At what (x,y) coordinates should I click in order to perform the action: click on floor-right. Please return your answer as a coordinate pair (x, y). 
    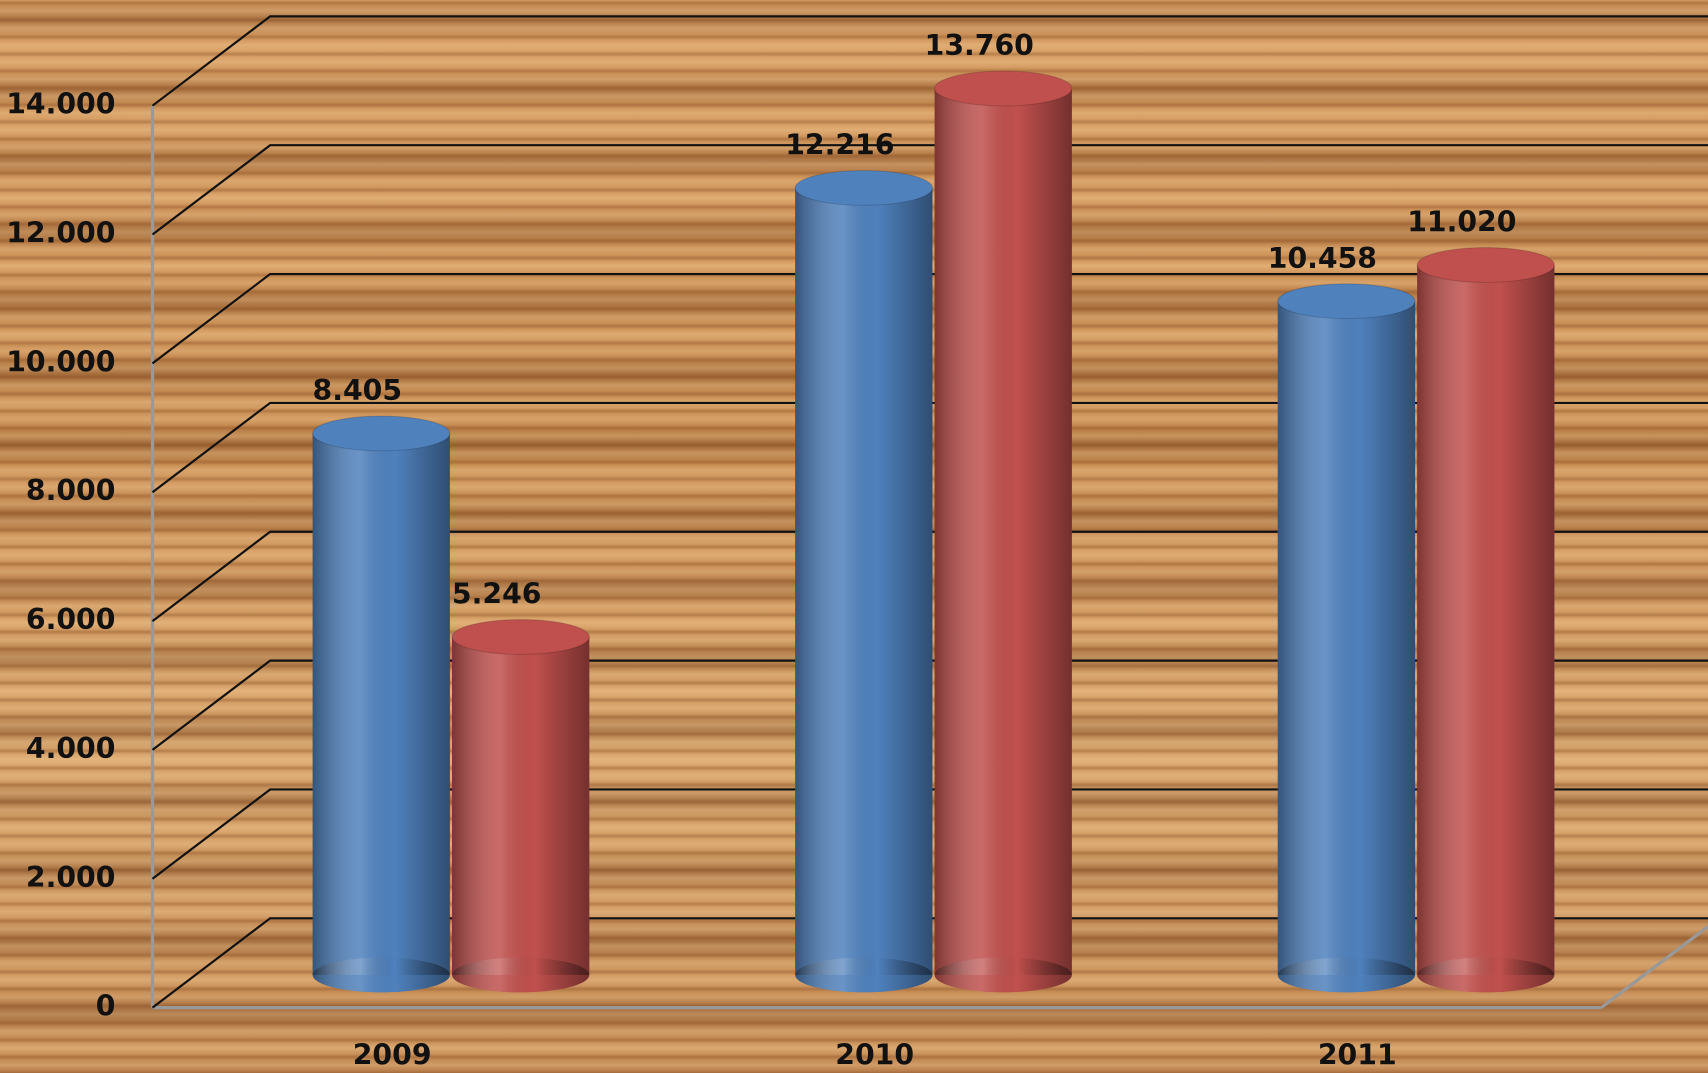
    Looking at the image, I should click on (1654, 966).